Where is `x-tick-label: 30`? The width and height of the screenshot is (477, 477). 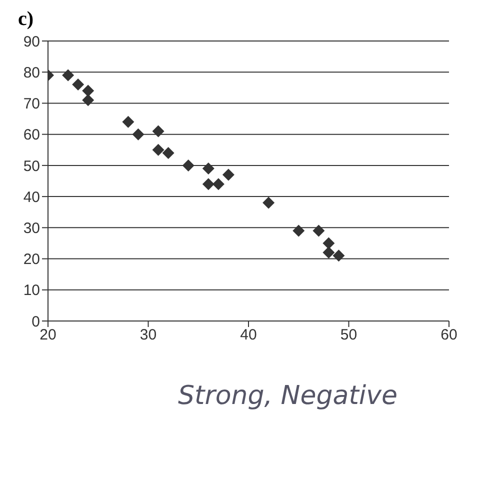 x-tick-label: 30 is located at coordinates (148, 335).